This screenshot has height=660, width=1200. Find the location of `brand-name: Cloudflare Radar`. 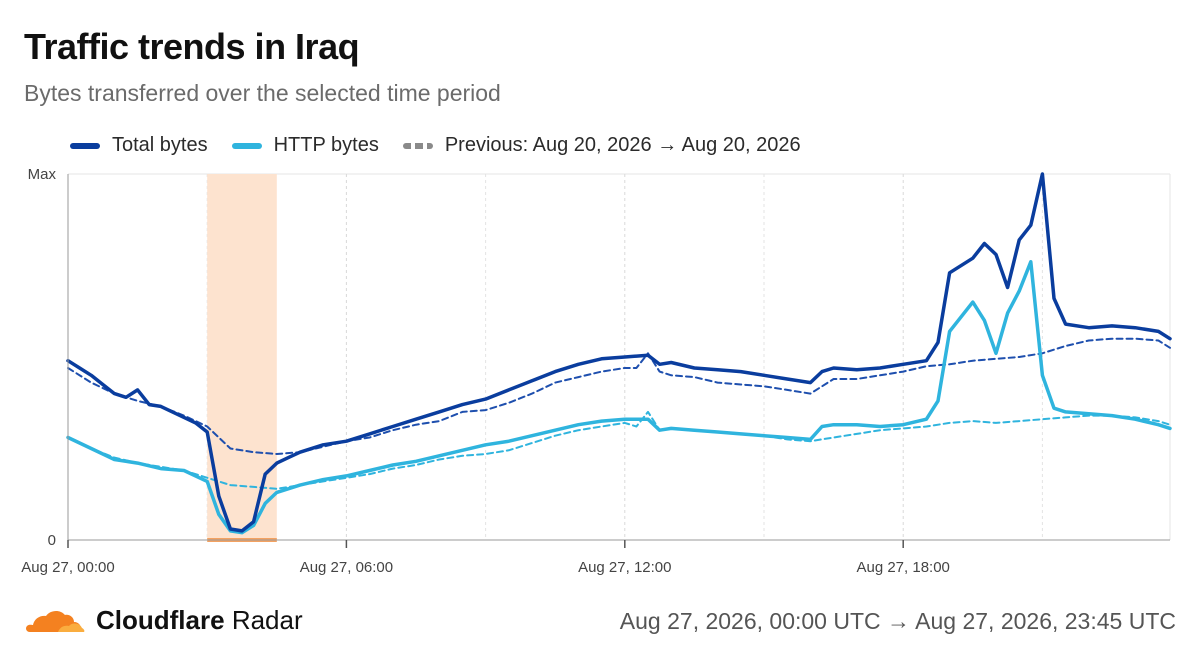

brand-name: Cloudflare Radar is located at coordinates (199, 620).